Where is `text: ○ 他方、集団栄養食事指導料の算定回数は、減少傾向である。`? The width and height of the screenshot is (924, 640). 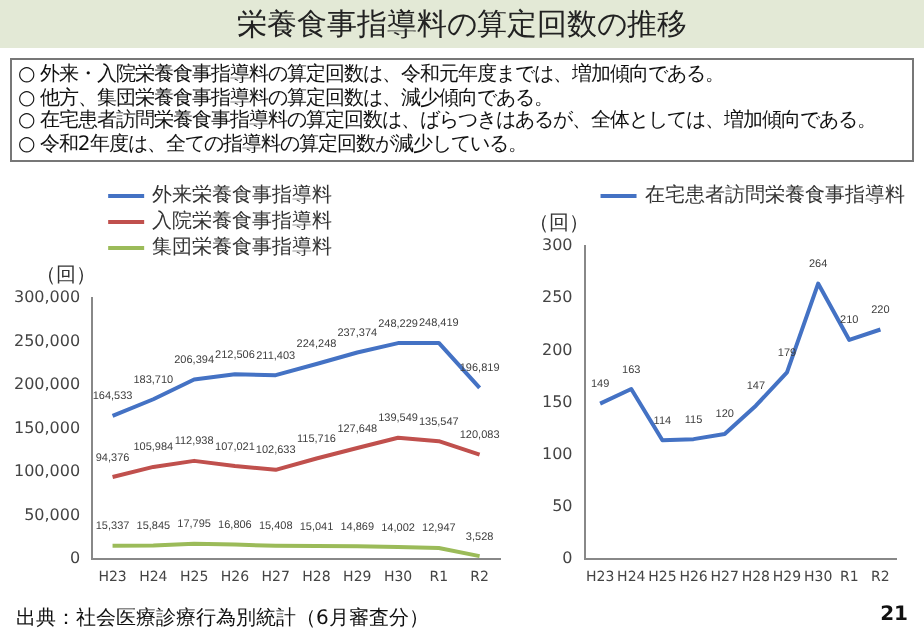
text: ○ 他方、集団栄養食事指導料の算定回数は、減少傾向である。 is located at coordinates (286, 98).